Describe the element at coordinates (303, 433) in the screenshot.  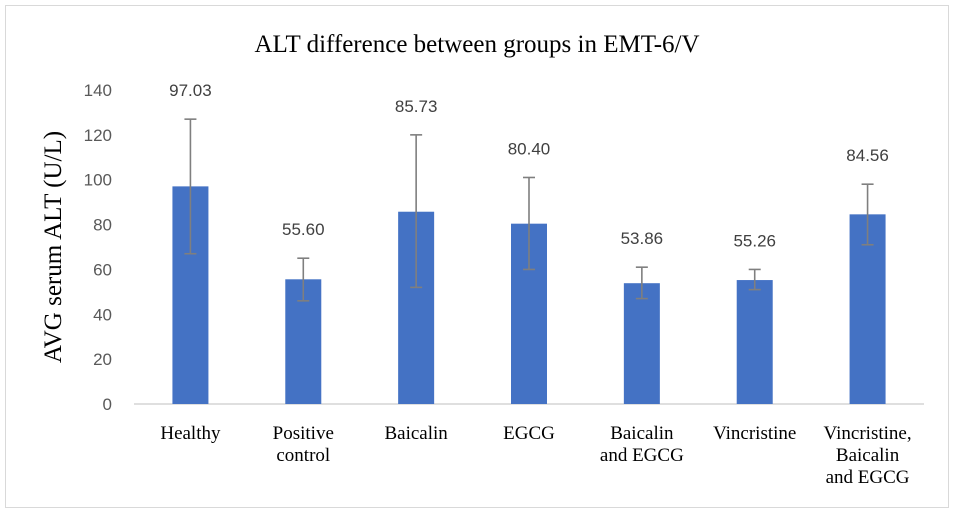
I see `x-tick-label-line: Positive` at that location.